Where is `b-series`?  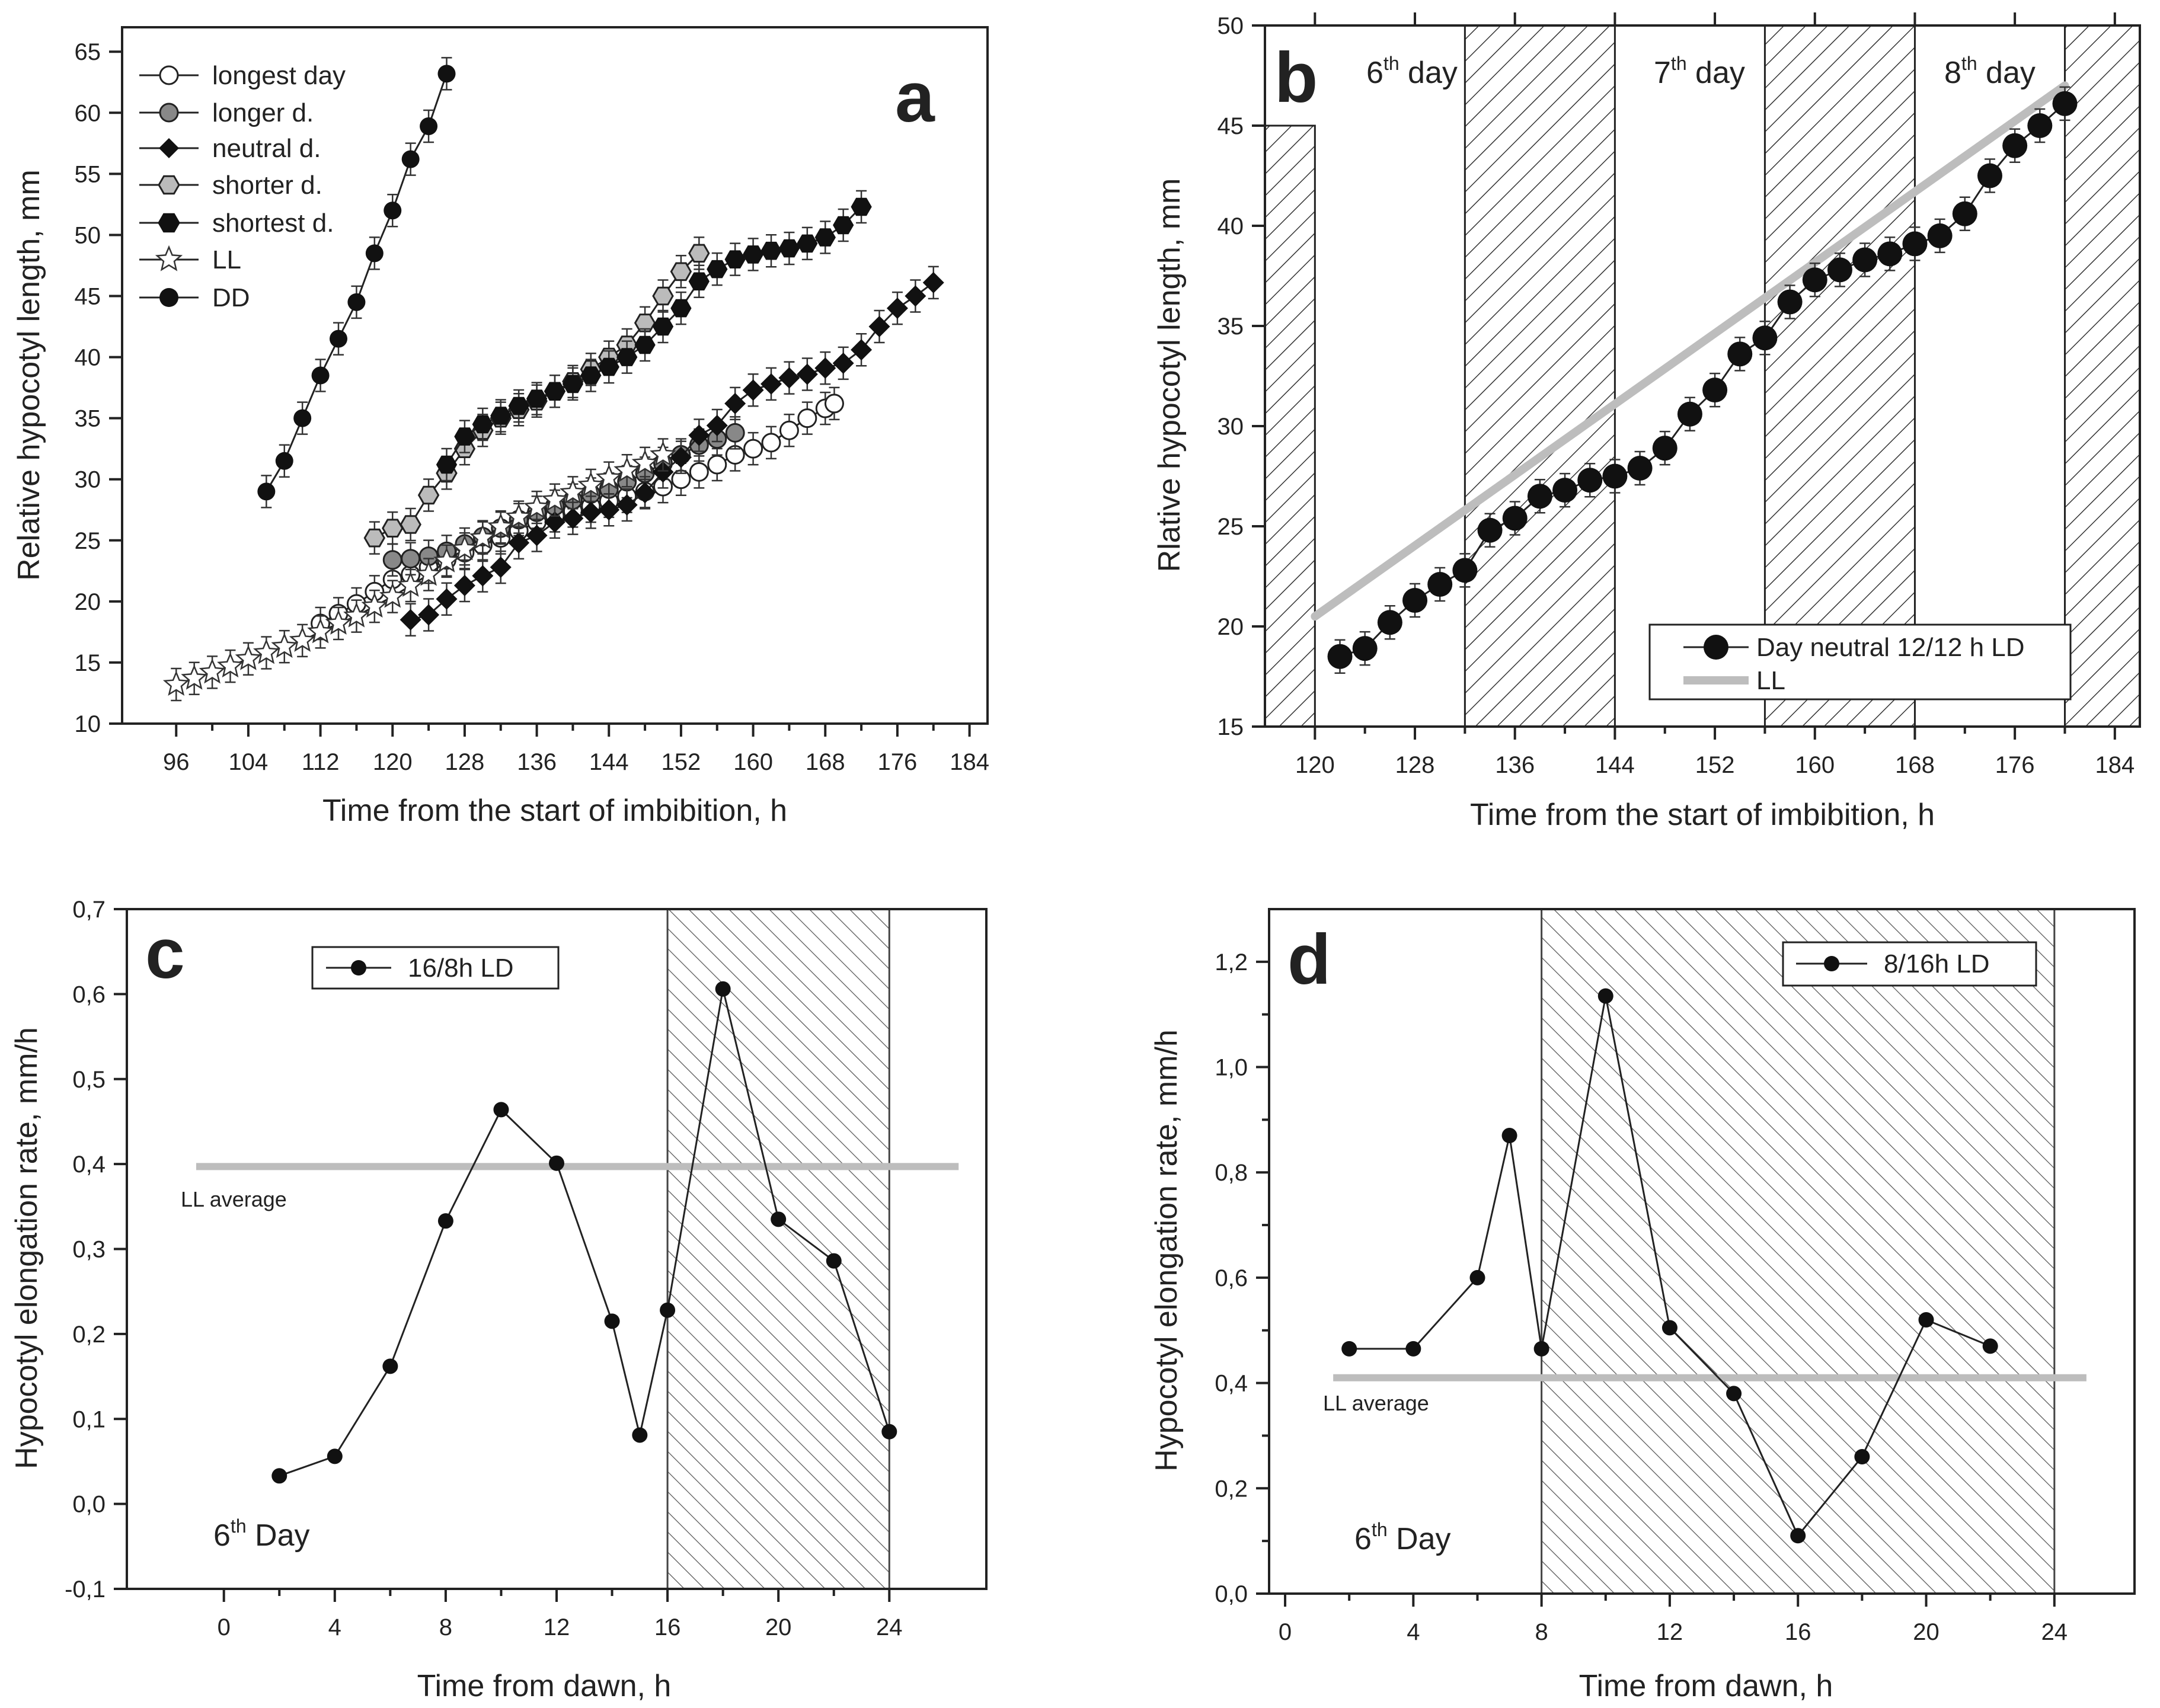 b-series is located at coordinates (1694, 377).